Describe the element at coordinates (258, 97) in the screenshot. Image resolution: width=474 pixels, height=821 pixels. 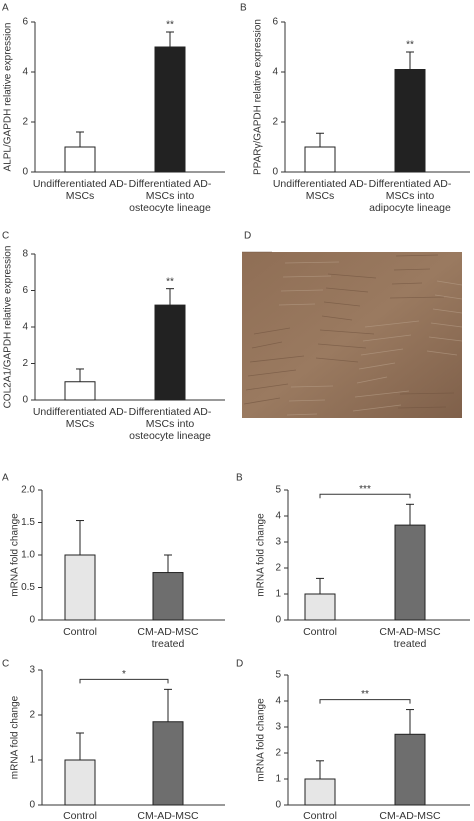
I see `y-axis-label: PPARγ/GAPDH relative expression` at that location.